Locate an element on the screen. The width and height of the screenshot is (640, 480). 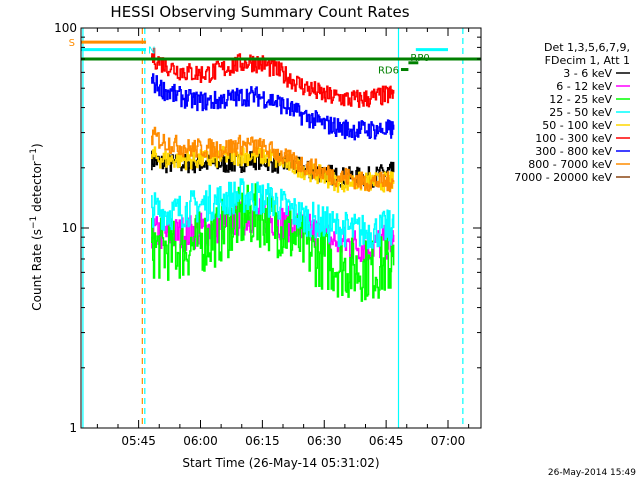
chart-title: HESSI Observing Summary Count Rates is located at coordinates (259, 12).